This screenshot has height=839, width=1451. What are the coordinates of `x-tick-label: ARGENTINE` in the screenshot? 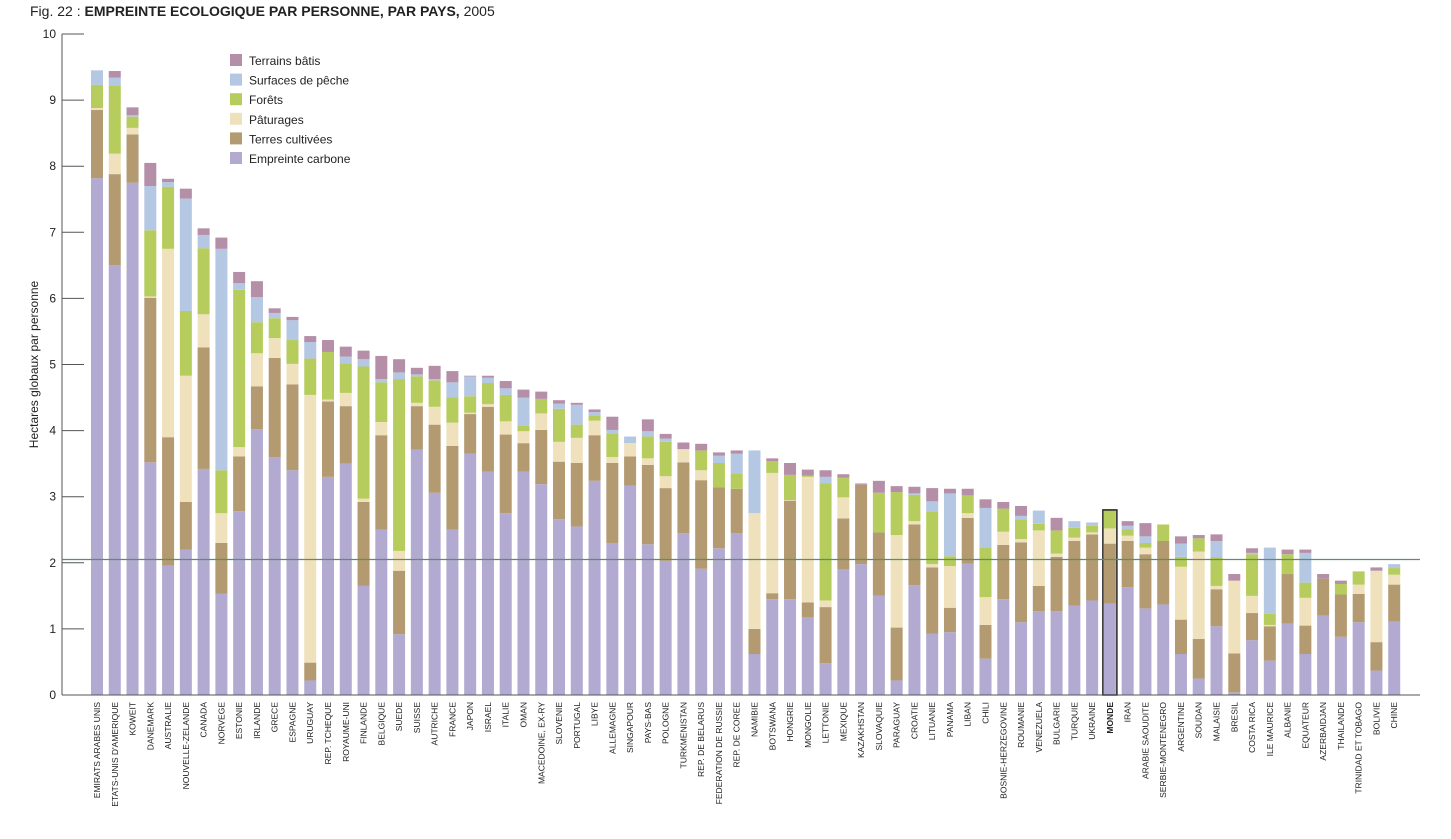 It's located at (1181, 727).